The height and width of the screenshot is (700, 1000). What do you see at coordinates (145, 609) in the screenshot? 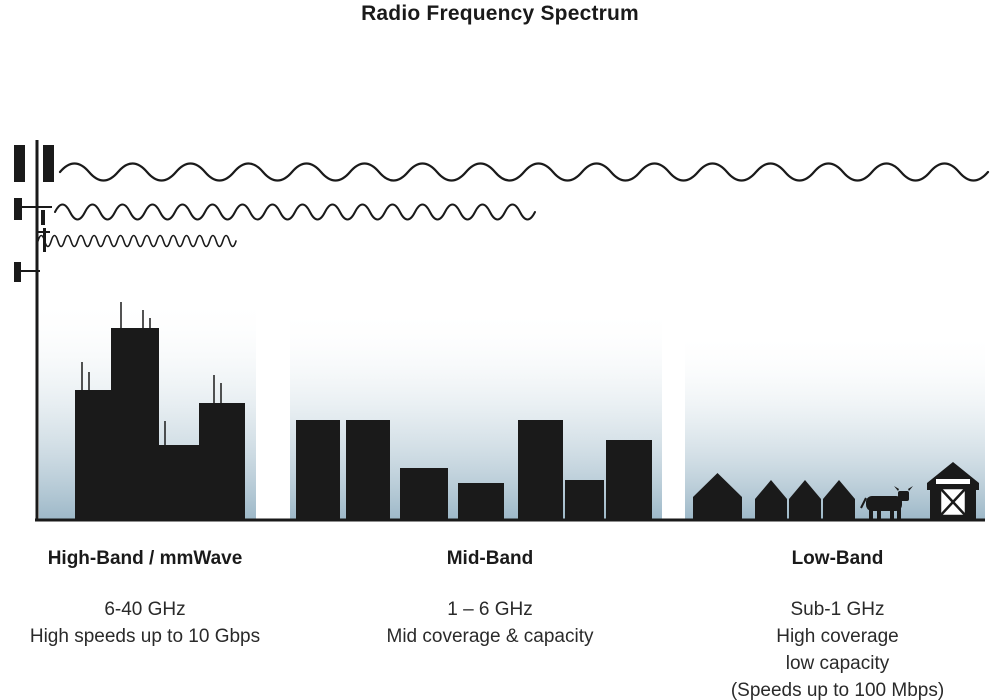
I see `high-band-frequency: 6-40 GHz` at bounding box center [145, 609].